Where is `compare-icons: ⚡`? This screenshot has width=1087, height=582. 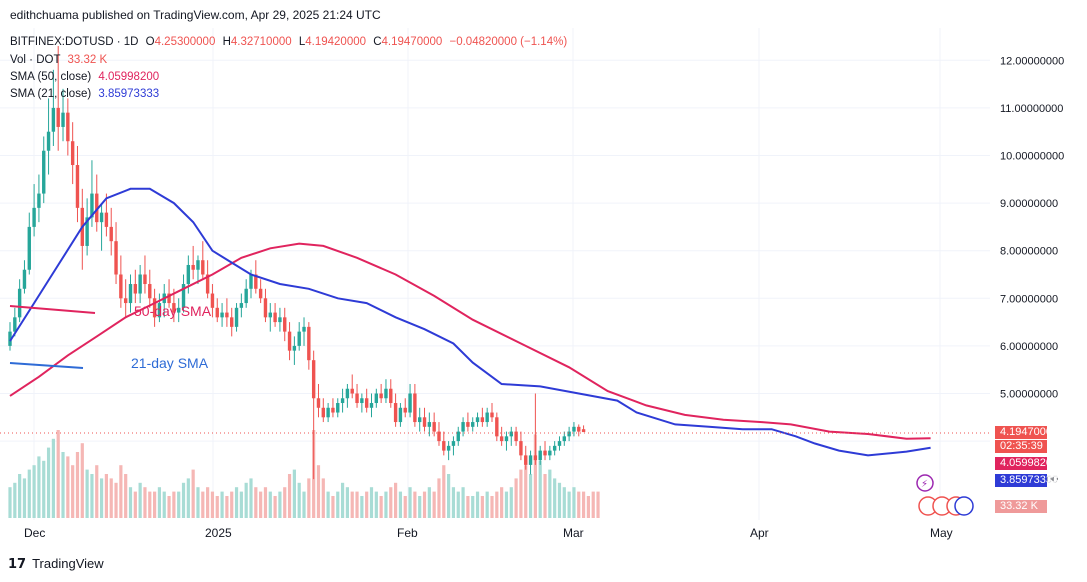 compare-icons: ⚡ is located at coordinates (945, 495).